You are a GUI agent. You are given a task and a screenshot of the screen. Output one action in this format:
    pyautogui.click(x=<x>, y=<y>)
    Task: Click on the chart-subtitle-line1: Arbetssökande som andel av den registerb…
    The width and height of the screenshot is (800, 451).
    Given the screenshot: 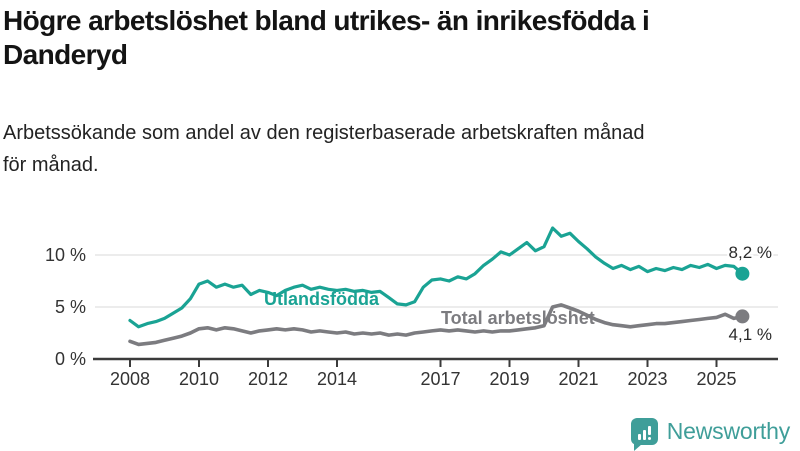 What is the action you would take?
    pyautogui.click(x=324, y=133)
    